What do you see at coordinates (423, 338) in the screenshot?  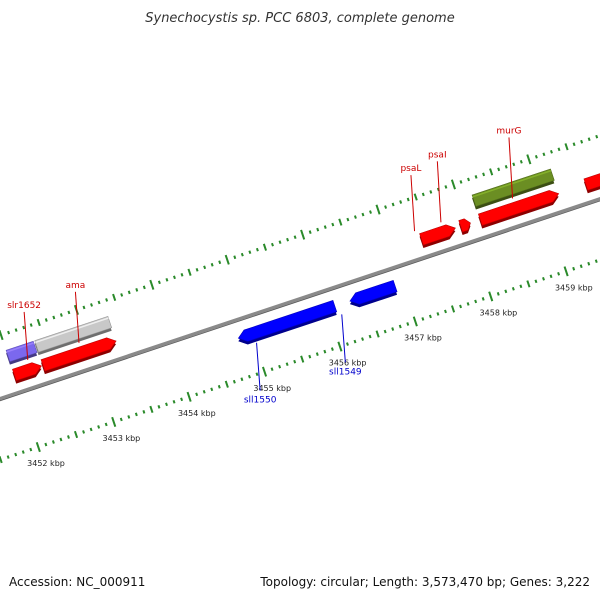 I see `tick-label: 3457 kbp` at bounding box center [423, 338].